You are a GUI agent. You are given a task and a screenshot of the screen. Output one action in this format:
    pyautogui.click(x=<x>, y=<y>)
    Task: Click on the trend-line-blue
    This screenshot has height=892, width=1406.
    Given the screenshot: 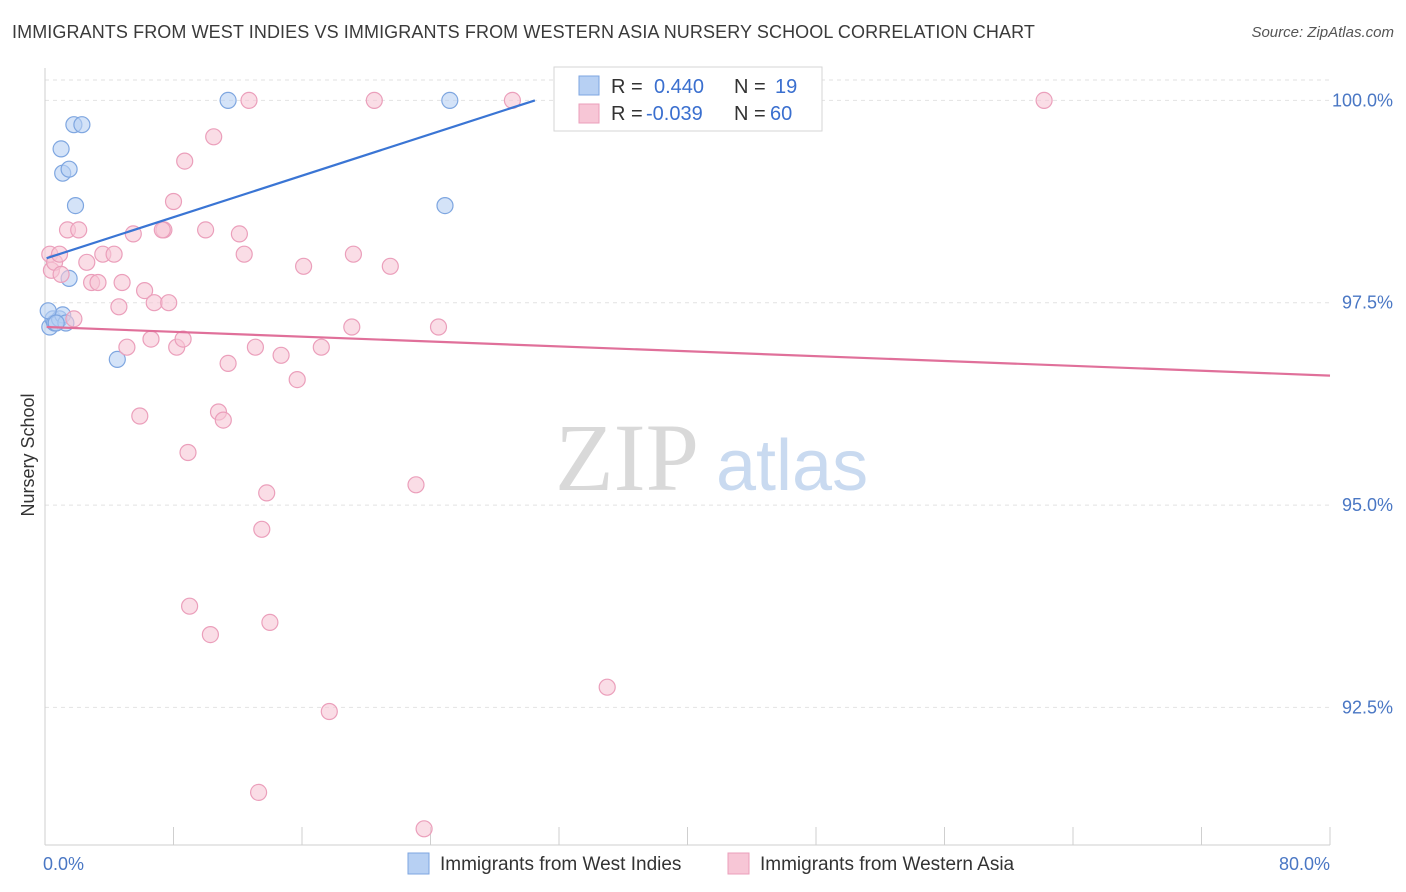 What is the action you would take?
    pyautogui.click(x=291, y=179)
    